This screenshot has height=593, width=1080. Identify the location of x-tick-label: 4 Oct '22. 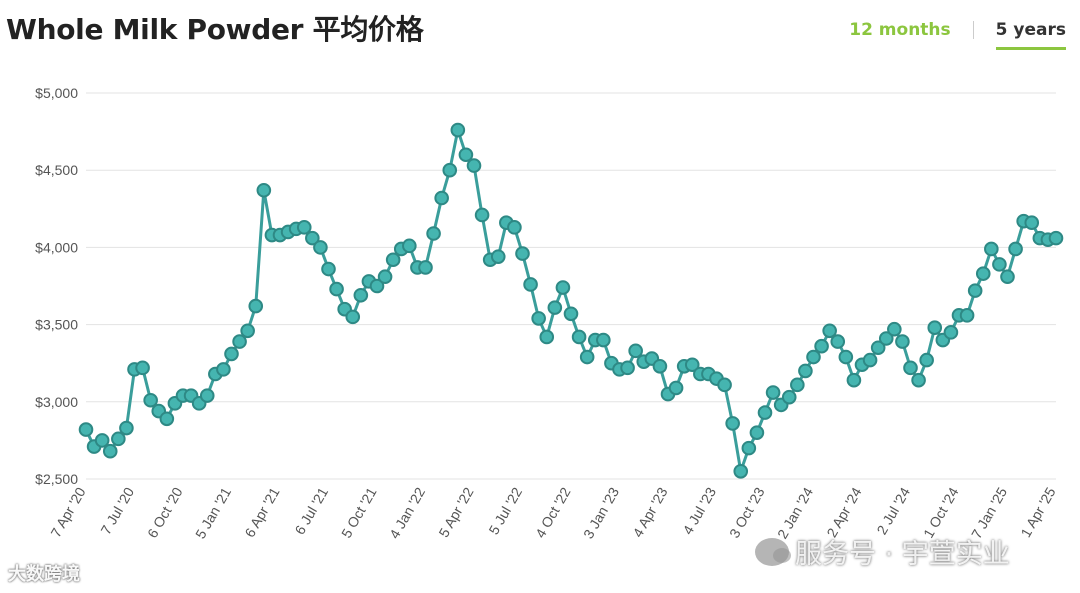
(553, 512).